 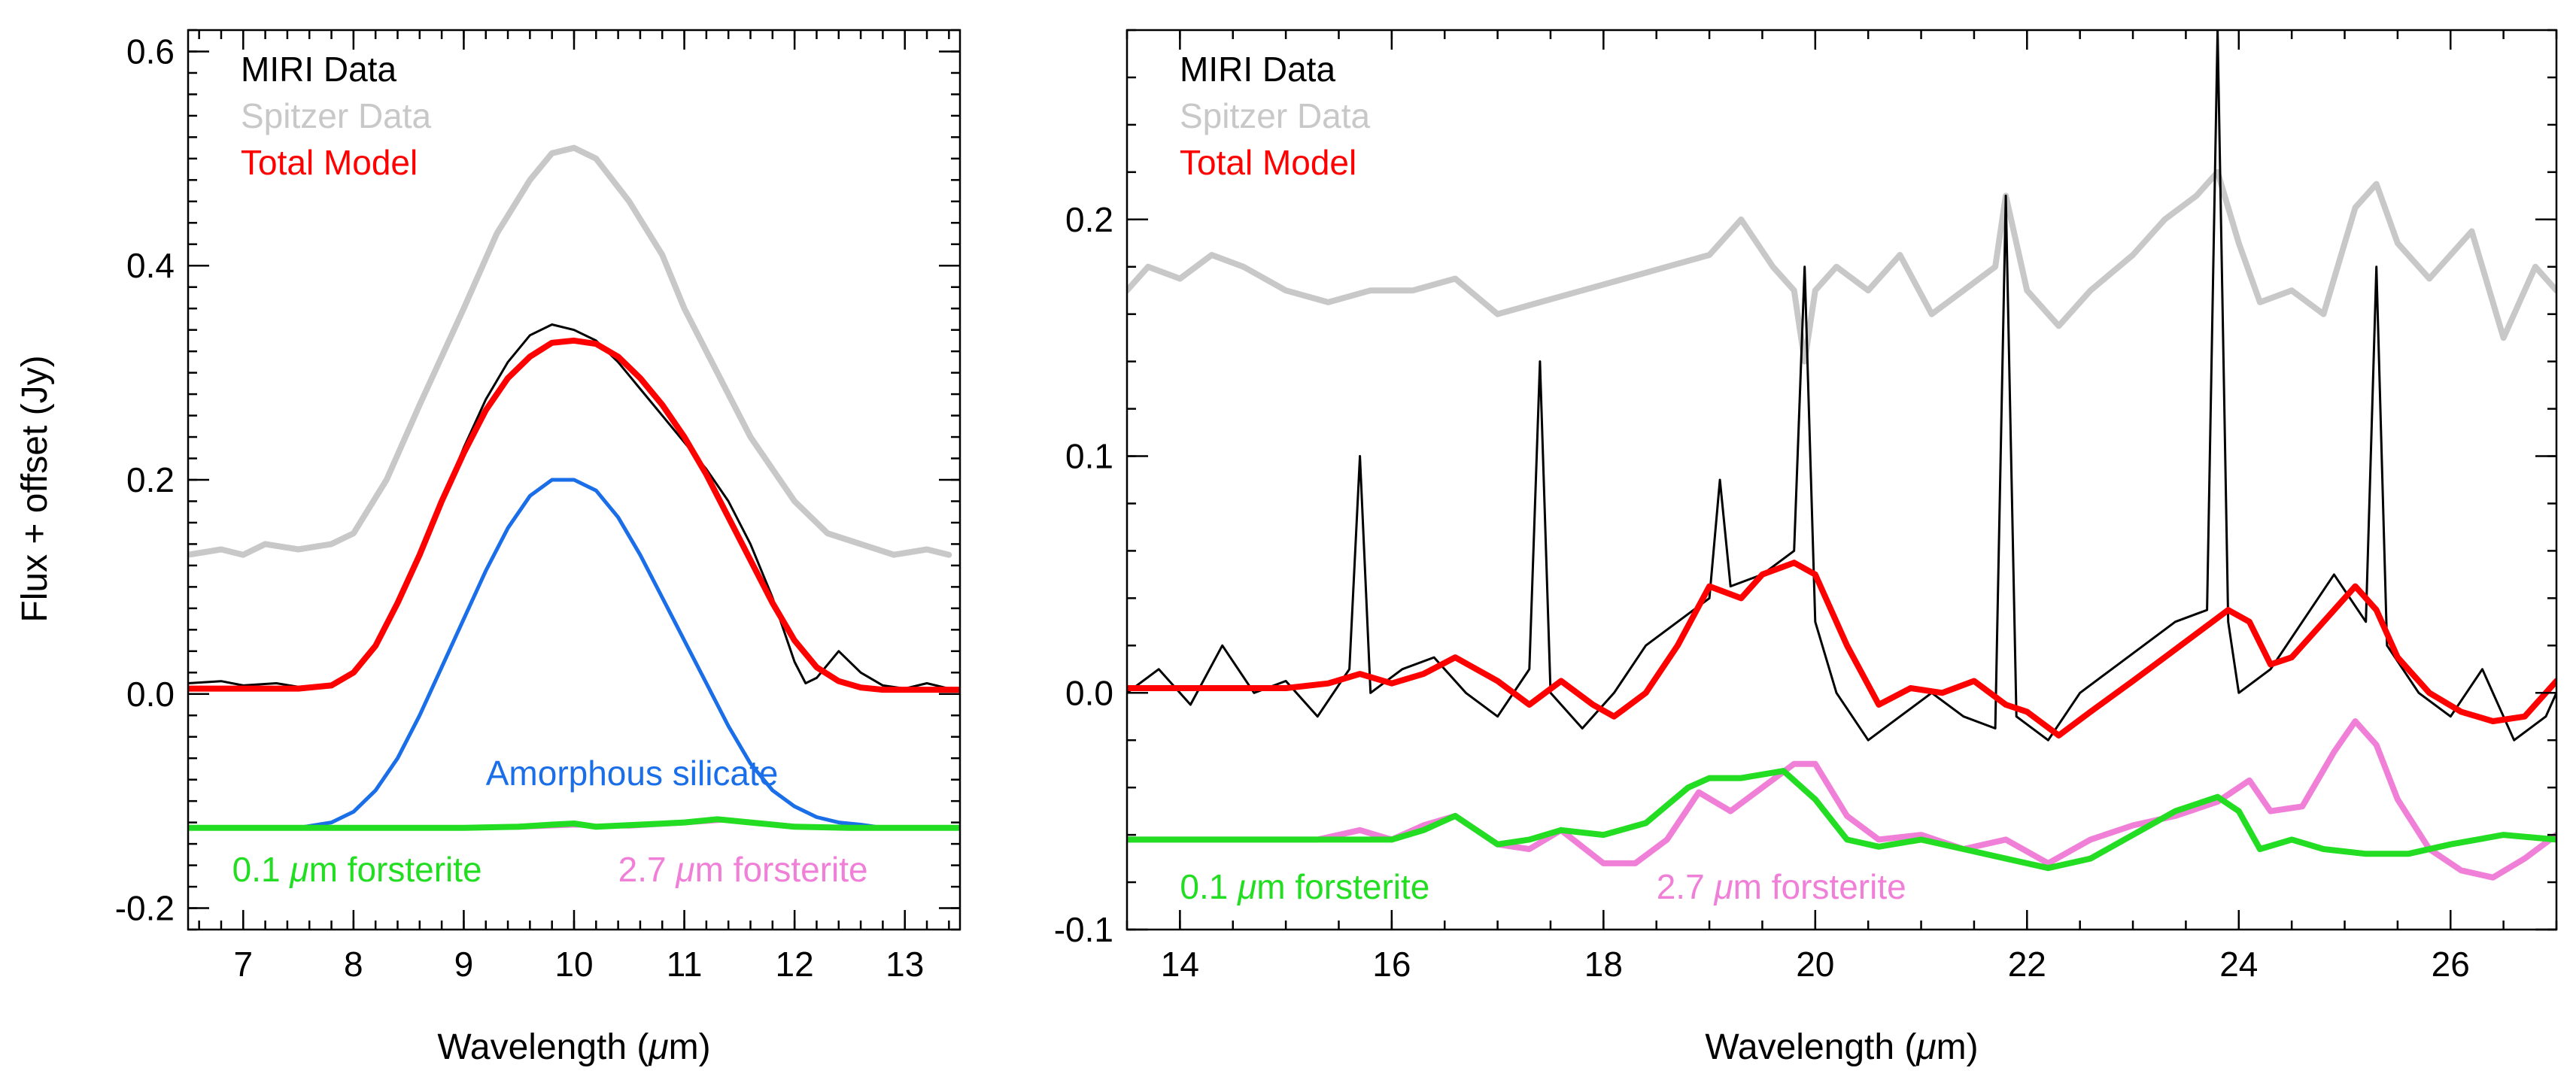 What do you see at coordinates (150, 694) in the screenshot?
I see `left-y-tick-label: 0.0` at bounding box center [150, 694].